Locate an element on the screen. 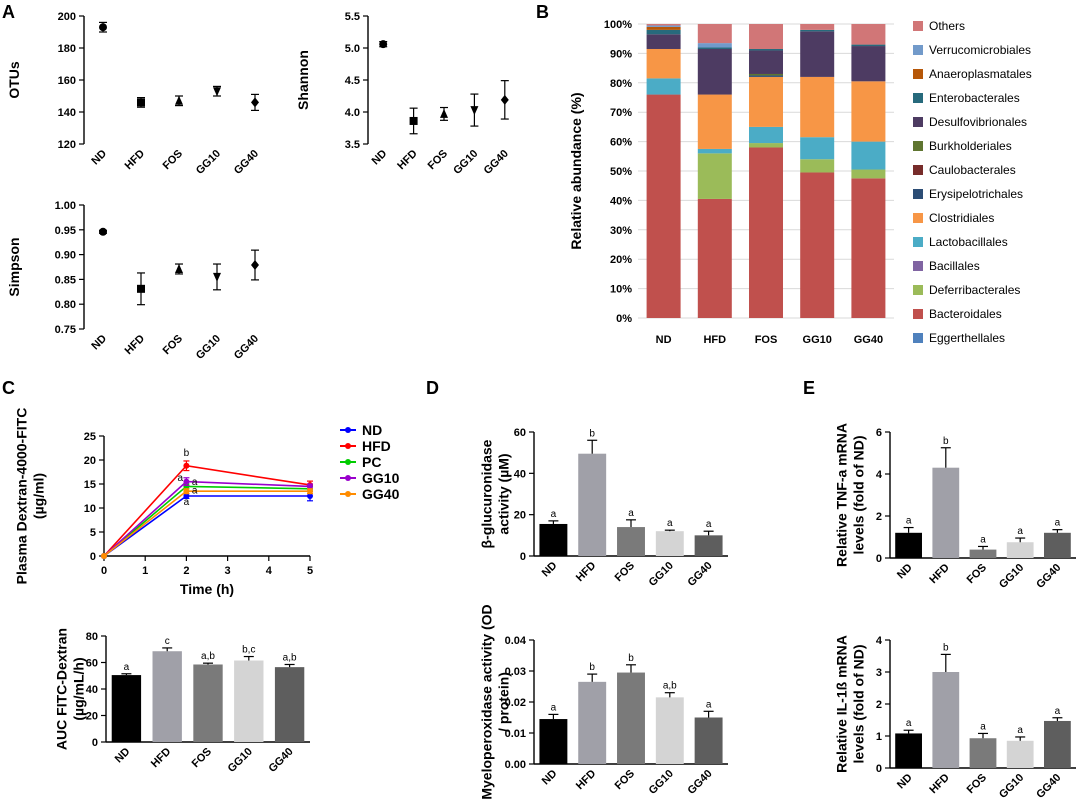 The height and width of the screenshot is (808, 1080). legend-label: Erysipelotrichales is located at coordinates (976, 194).